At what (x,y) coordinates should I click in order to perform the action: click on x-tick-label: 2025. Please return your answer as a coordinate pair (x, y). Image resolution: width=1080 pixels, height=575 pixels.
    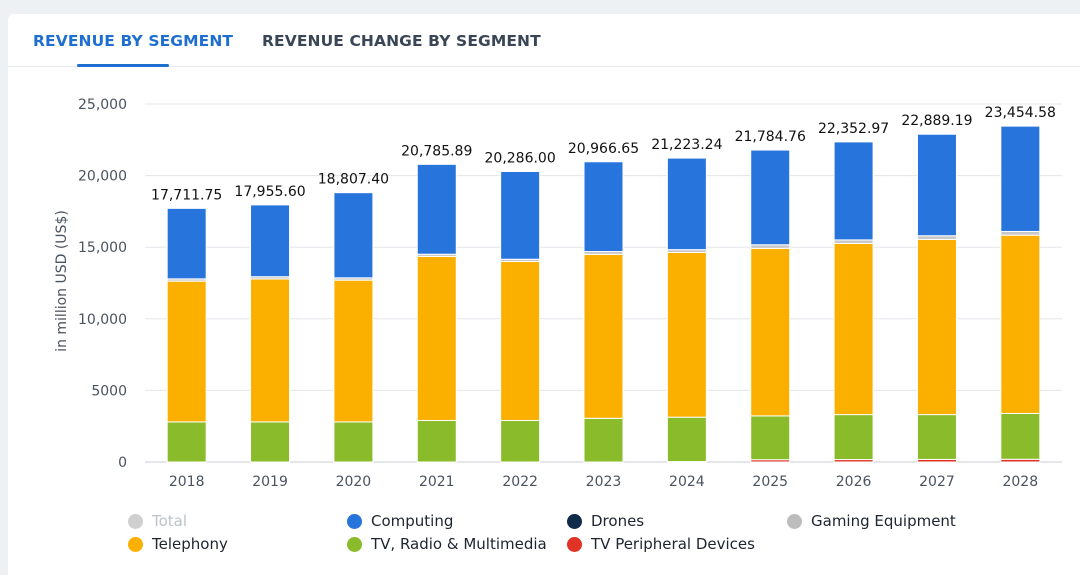
    Looking at the image, I should click on (770, 482).